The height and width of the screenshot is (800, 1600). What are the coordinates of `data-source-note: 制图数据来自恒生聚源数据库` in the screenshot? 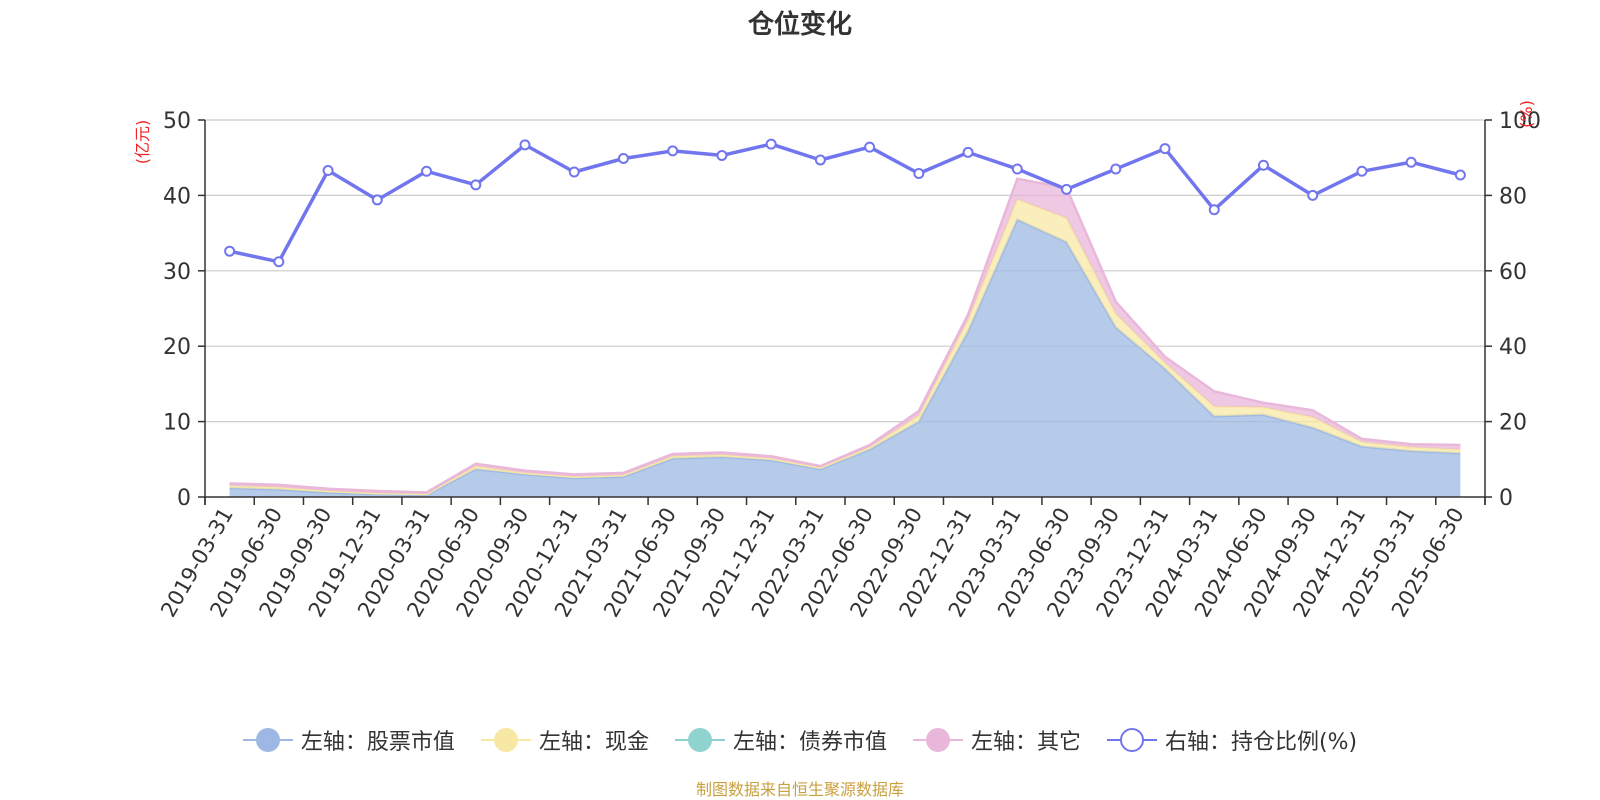 It's located at (799, 789).